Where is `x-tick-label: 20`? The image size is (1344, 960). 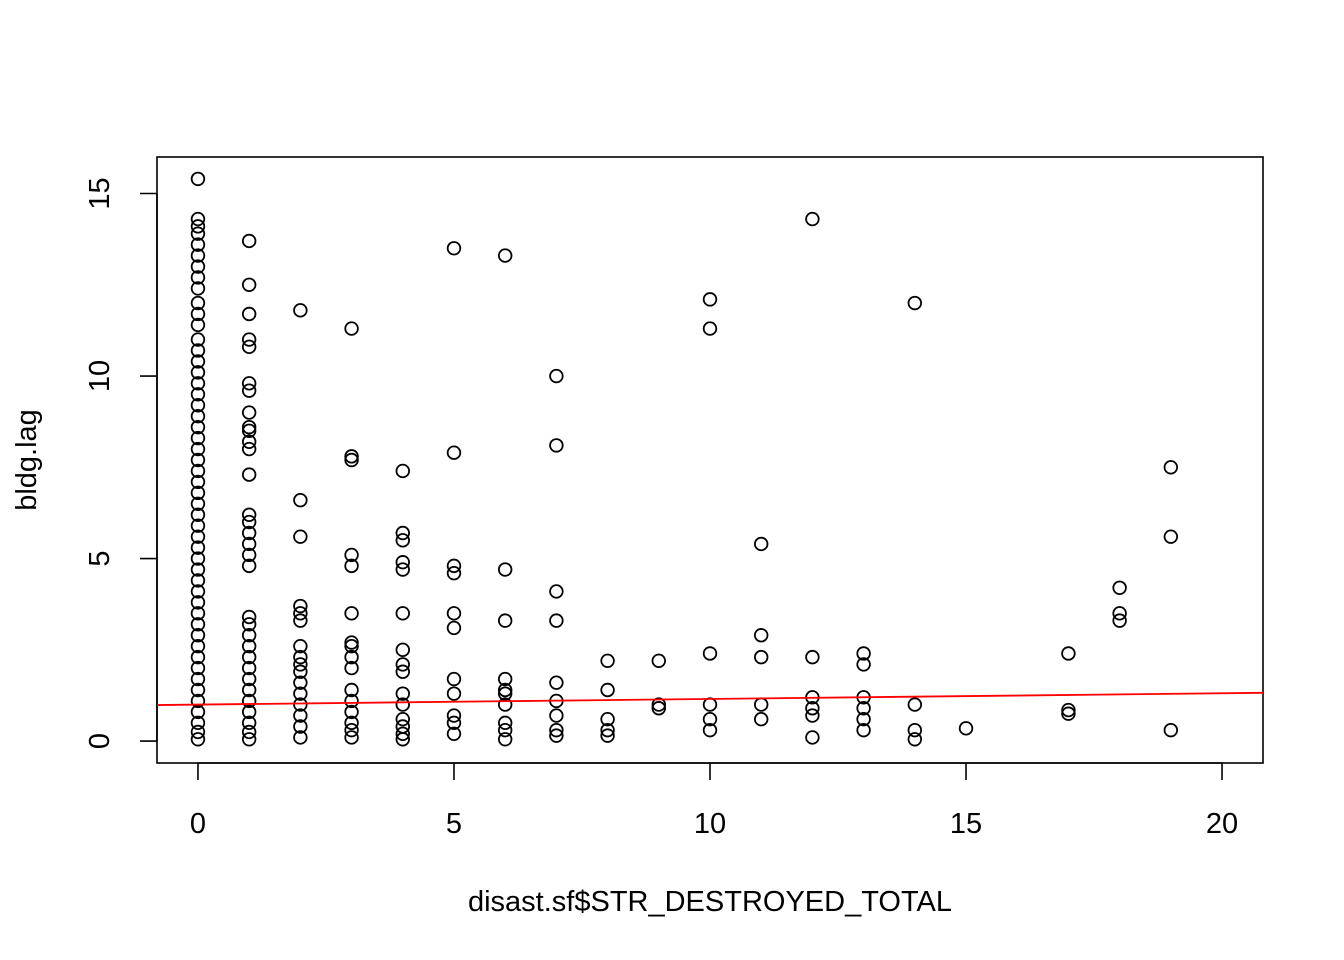
x-tick-label: 20 is located at coordinates (1222, 824).